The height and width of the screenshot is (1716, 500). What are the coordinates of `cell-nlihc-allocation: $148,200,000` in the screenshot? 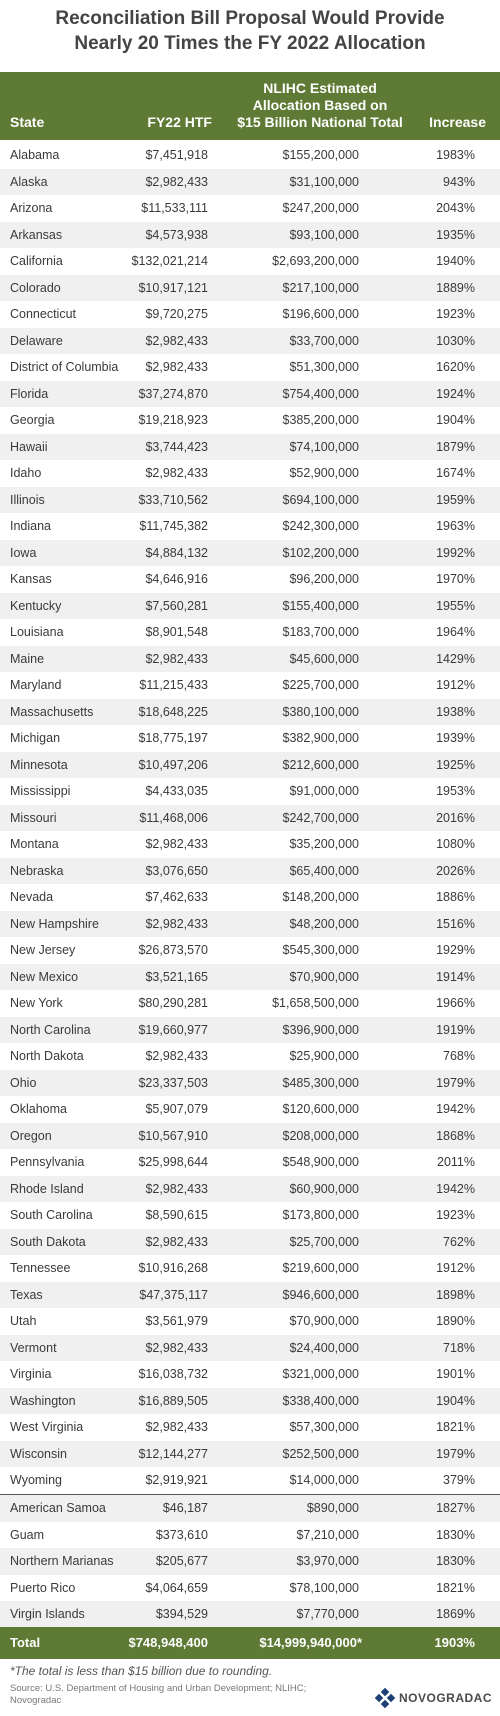 It's located at (320, 897).